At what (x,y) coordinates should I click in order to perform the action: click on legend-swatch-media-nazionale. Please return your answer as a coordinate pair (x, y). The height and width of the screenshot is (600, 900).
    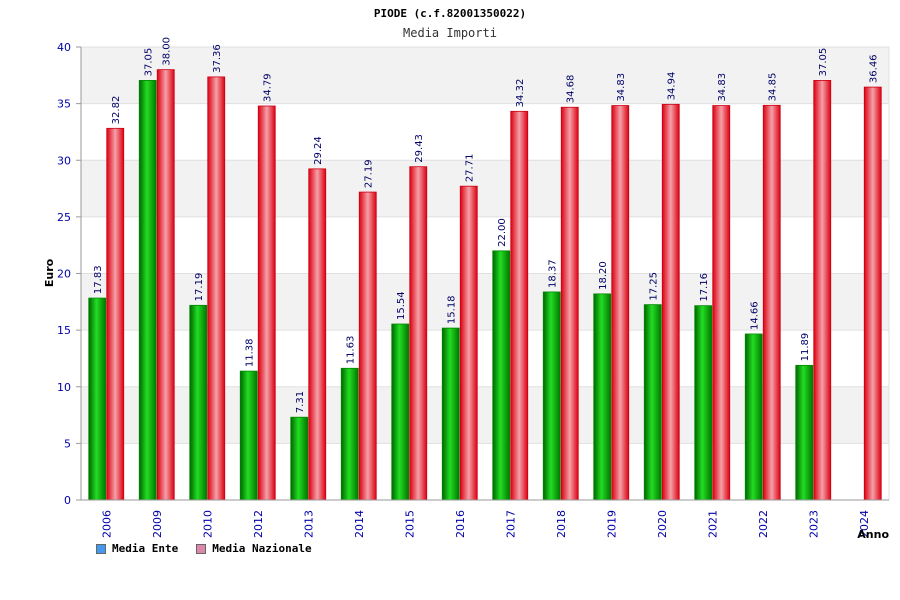
    Looking at the image, I should click on (201, 548).